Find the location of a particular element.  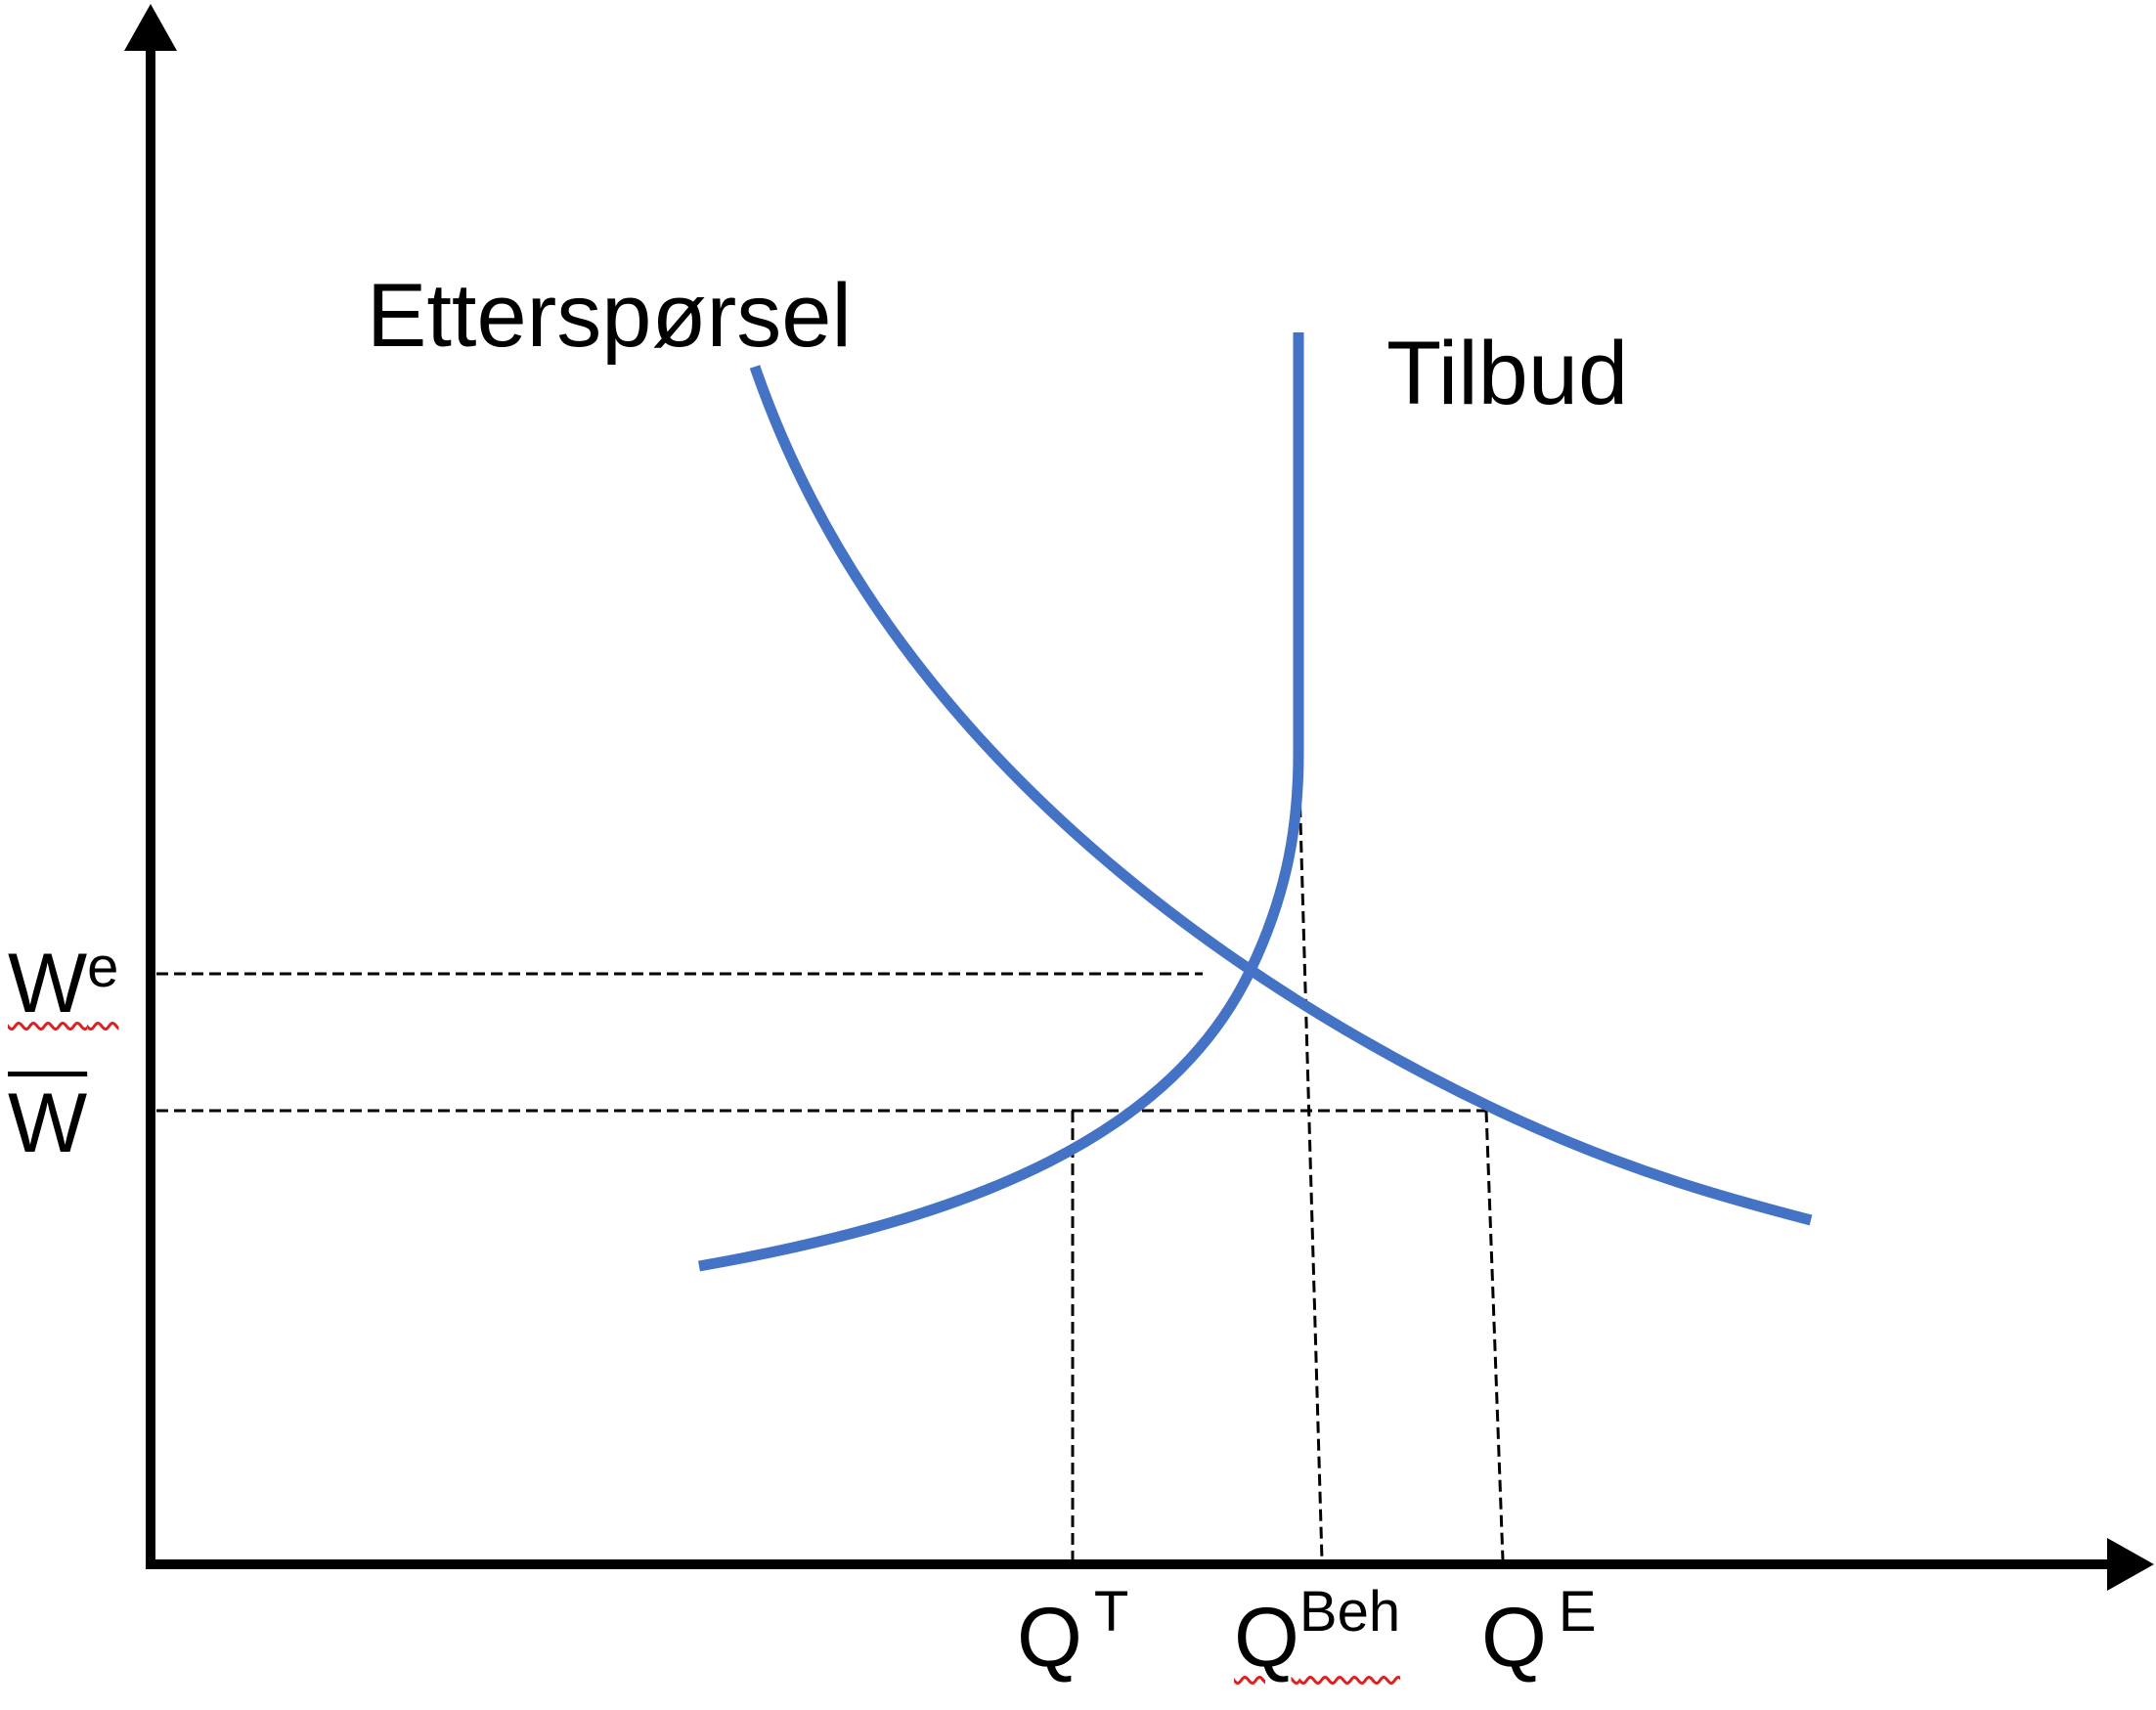

guide-qe-vertical is located at coordinates (1494, 1336).